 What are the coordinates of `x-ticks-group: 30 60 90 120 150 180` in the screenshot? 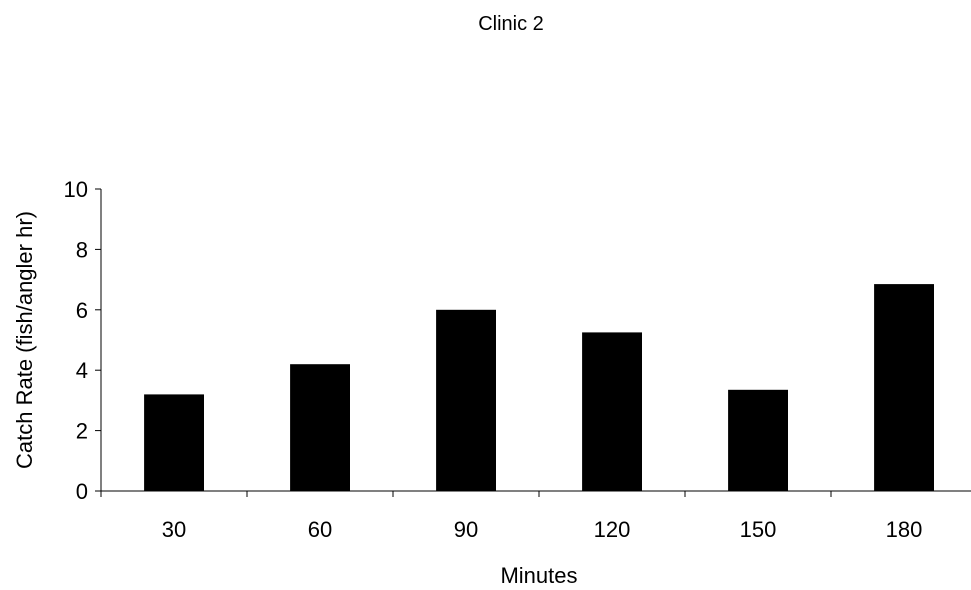 It's located at (511, 516).